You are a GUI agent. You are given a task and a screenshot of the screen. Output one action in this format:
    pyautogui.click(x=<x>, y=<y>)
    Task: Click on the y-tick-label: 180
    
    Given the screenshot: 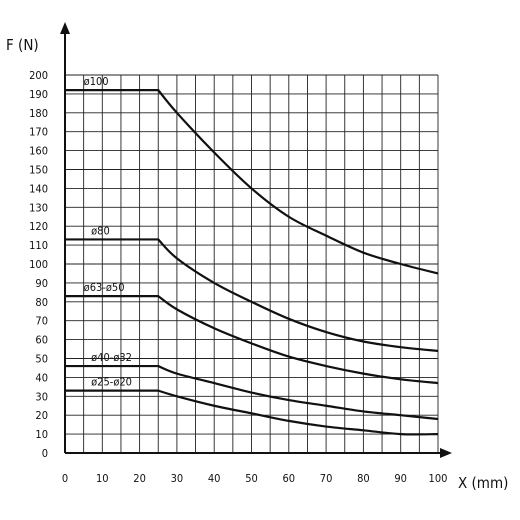 What is the action you would take?
    pyautogui.click(x=38, y=113)
    